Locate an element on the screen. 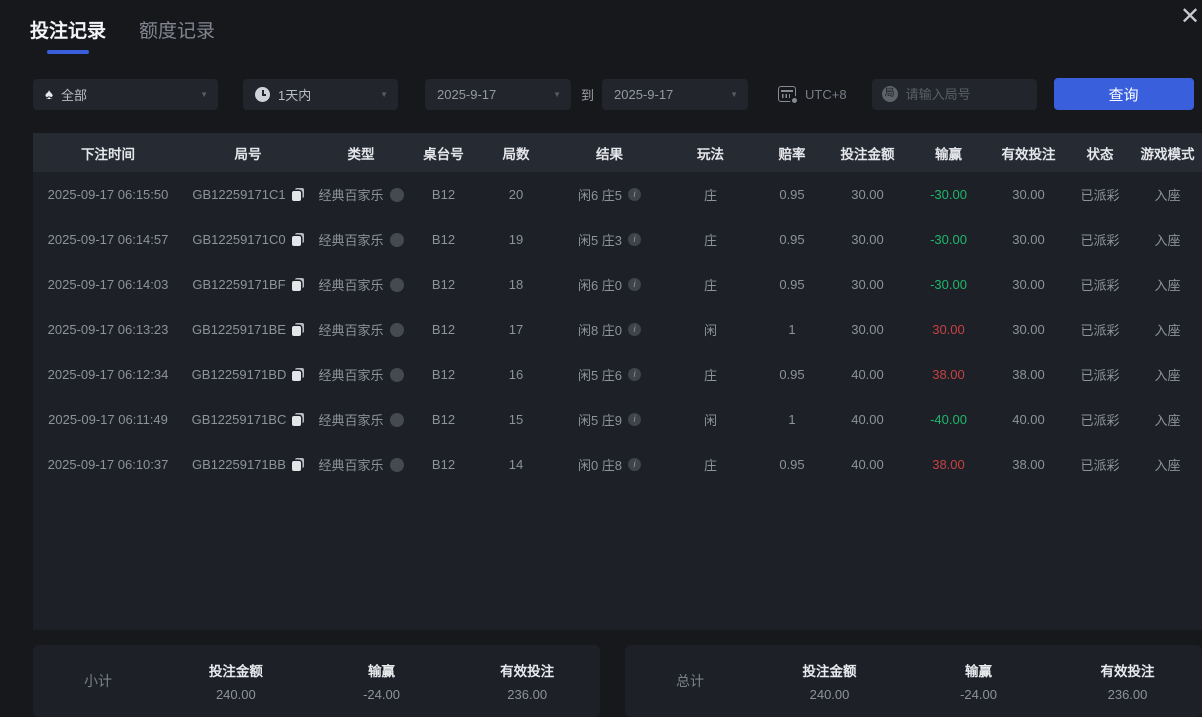 The width and height of the screenshot is (1202, 717). round-id-value: GB12259171BD is located at coordinates (239, 374).